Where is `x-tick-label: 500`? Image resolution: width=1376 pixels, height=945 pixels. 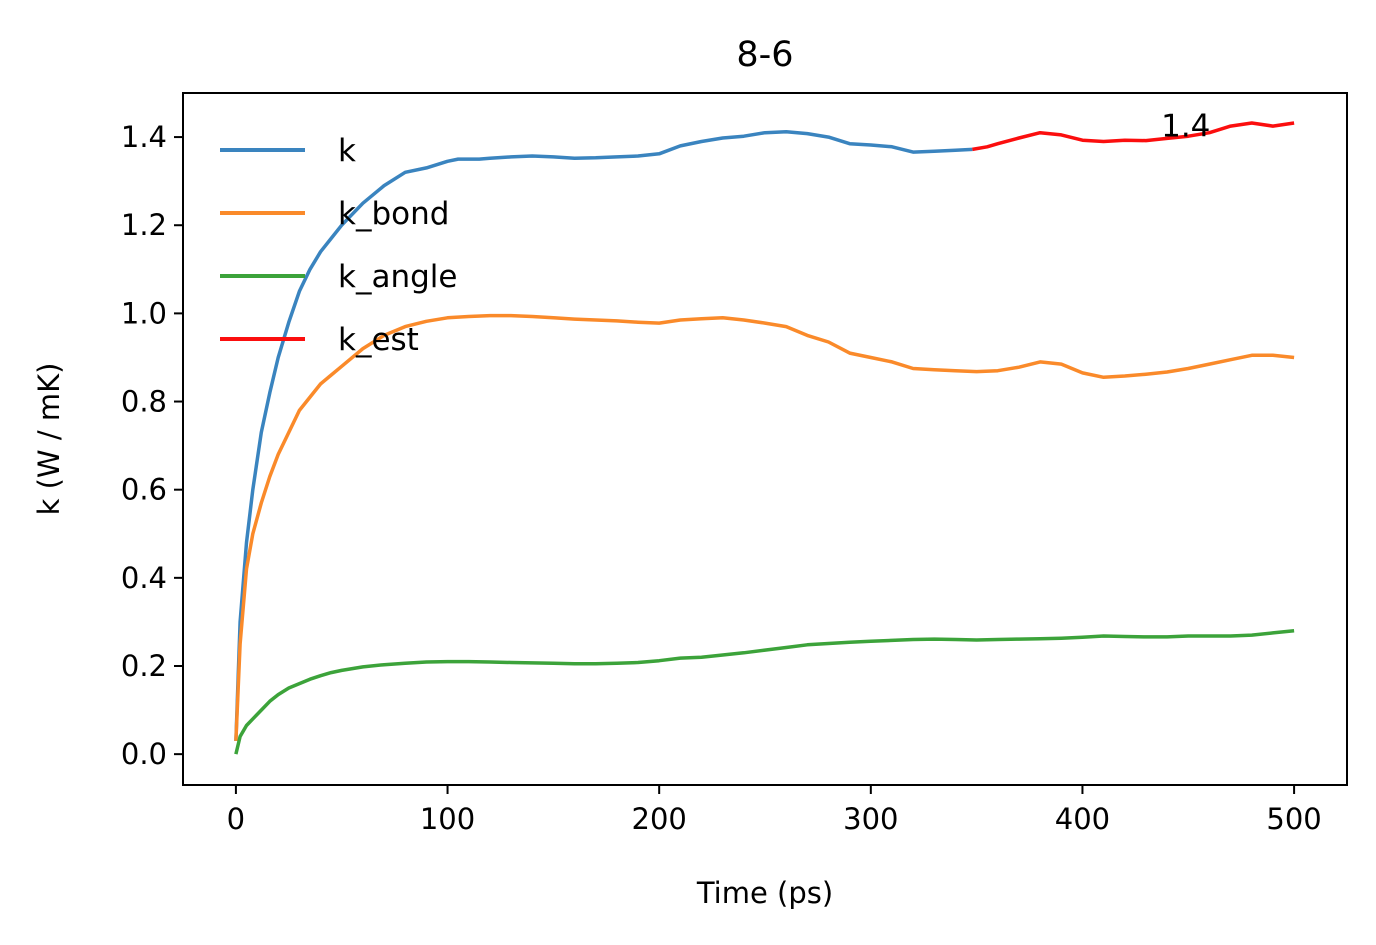
x-tick-label: 500 is located at coordinates (1293, 819).